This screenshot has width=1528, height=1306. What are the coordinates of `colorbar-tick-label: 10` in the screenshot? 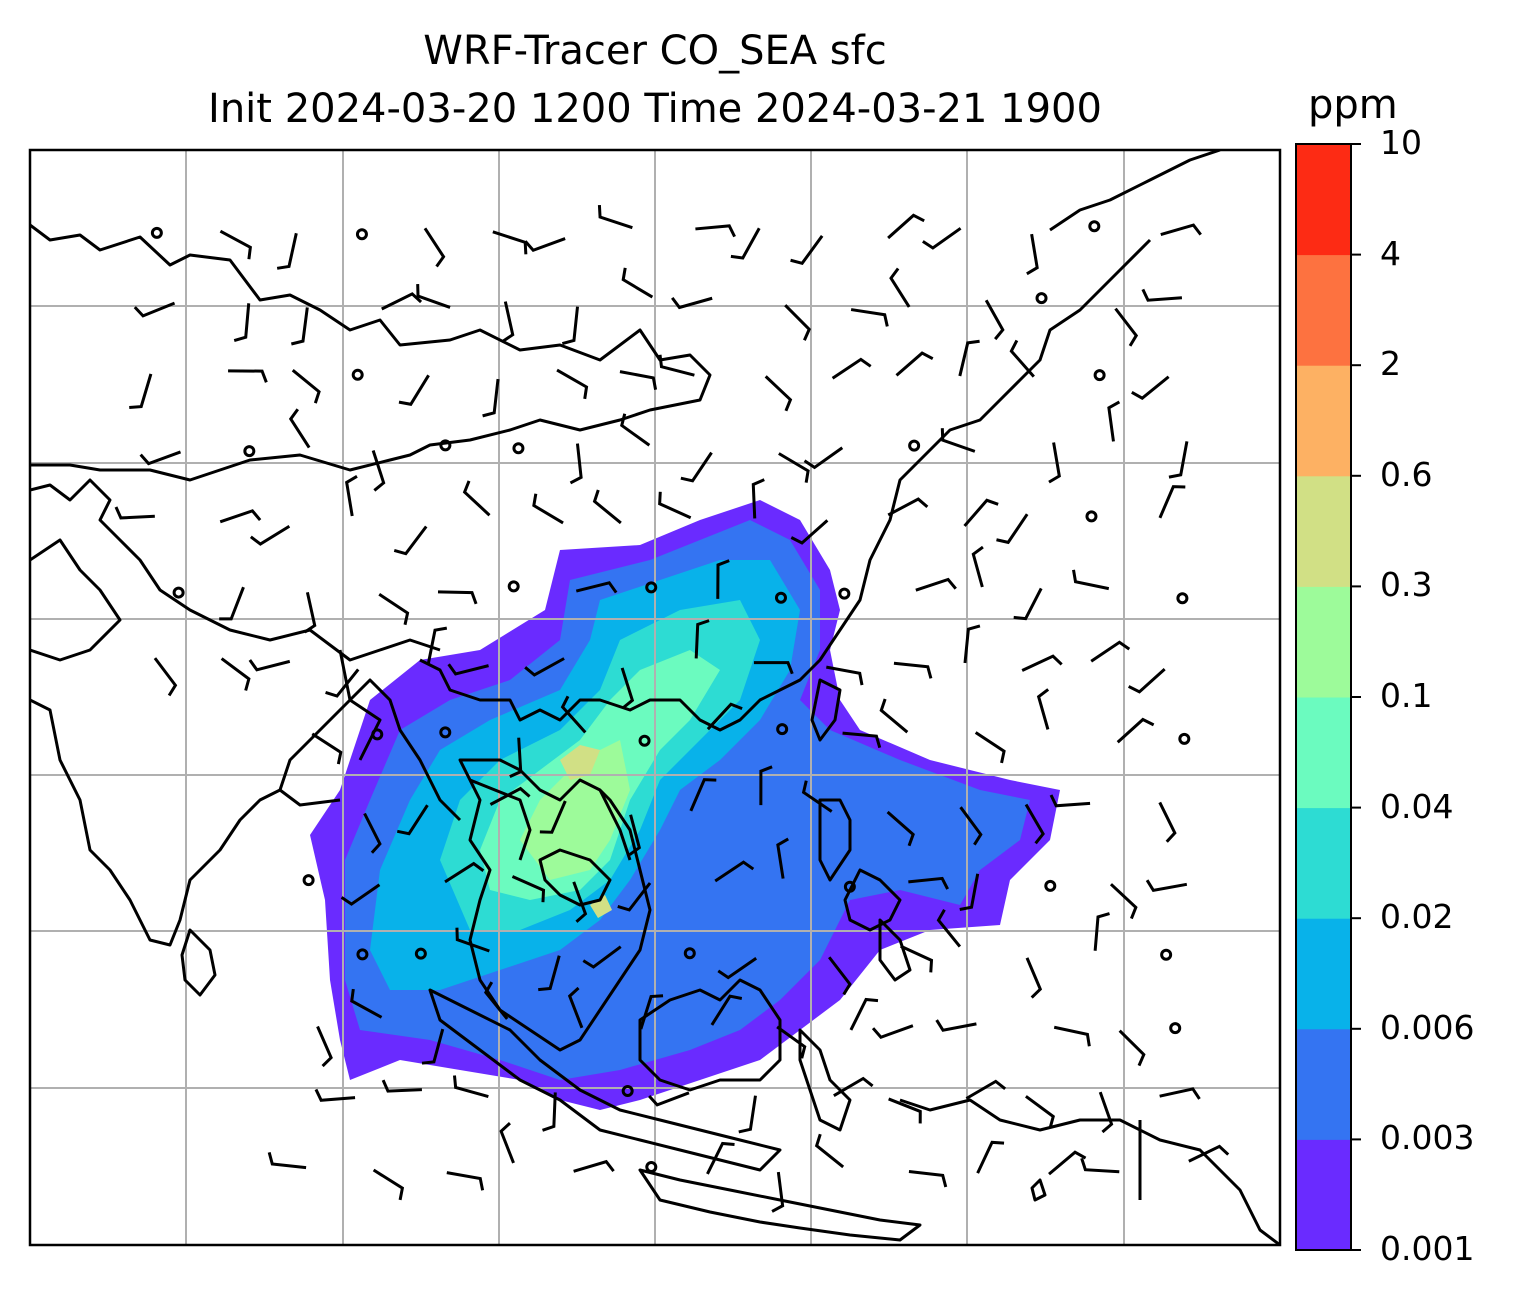 It's located at (1401, 142).